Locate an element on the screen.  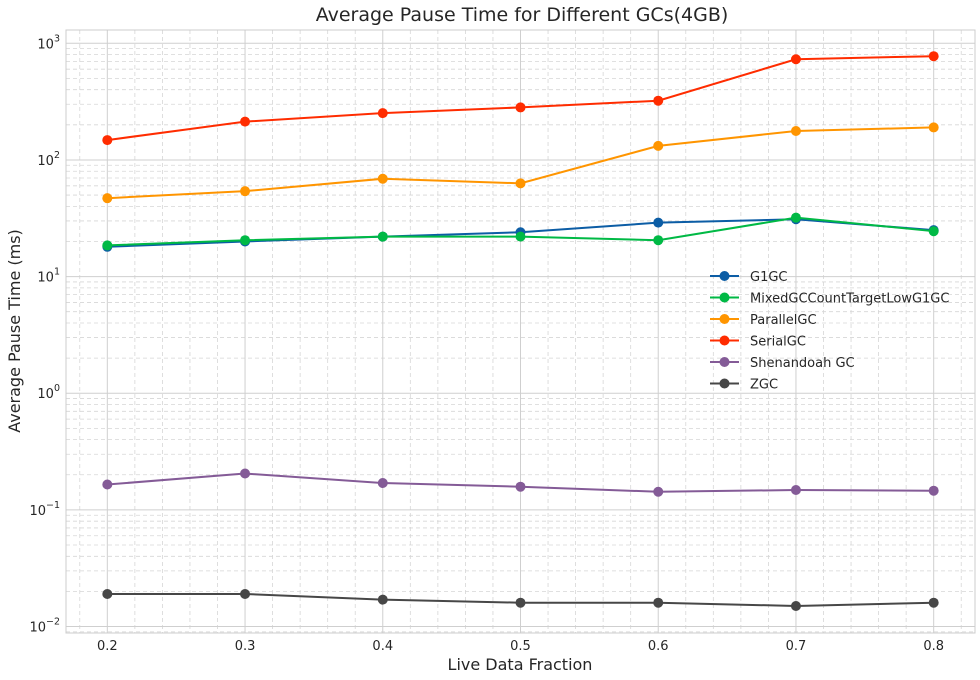
data-point-g1gc is located at coordinates (658, 222).